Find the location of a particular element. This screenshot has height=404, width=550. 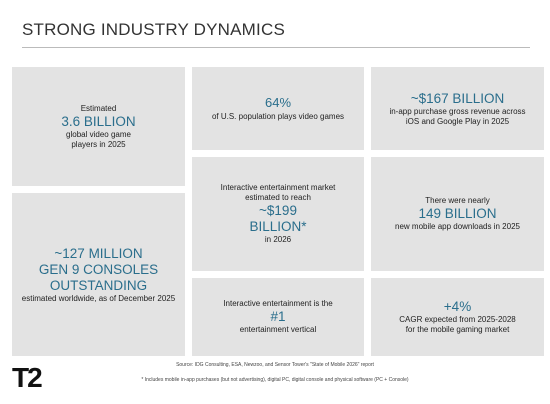

tile-text: in-app purchase gross revenue across is located at coordinates (457, 111).